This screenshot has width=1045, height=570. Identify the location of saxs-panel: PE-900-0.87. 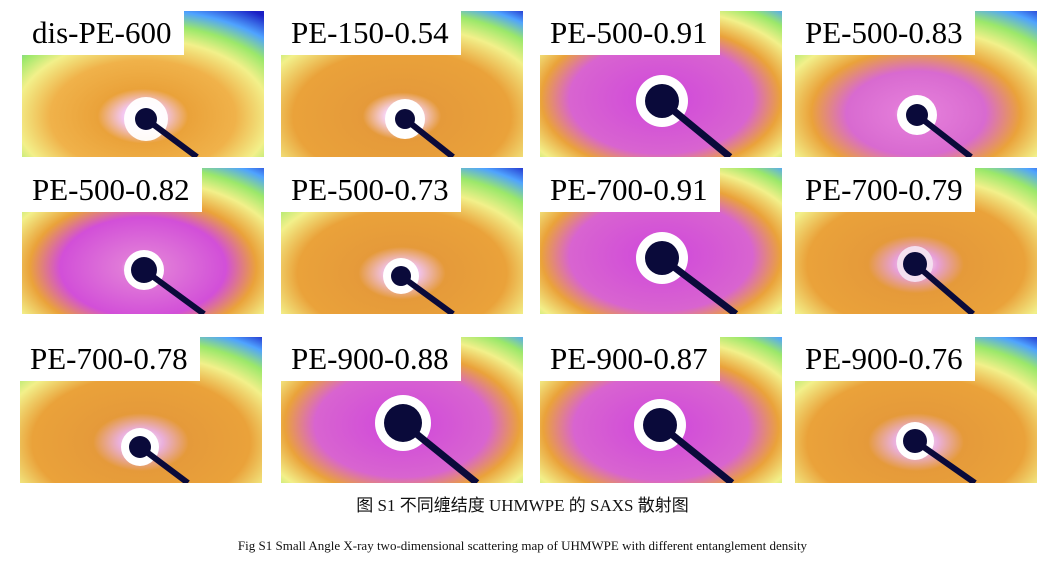
(661, 410).